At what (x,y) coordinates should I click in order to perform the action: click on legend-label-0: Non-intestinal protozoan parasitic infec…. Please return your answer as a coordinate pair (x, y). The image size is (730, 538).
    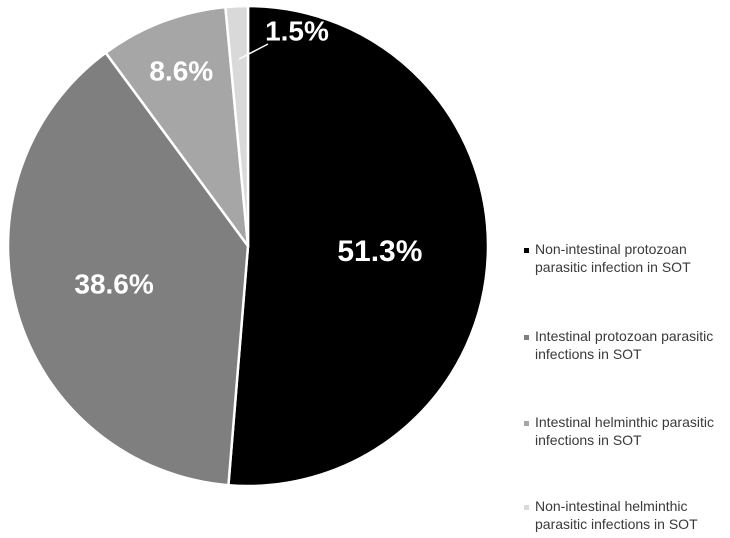
    Looking at the image, I should click on (613, 258).